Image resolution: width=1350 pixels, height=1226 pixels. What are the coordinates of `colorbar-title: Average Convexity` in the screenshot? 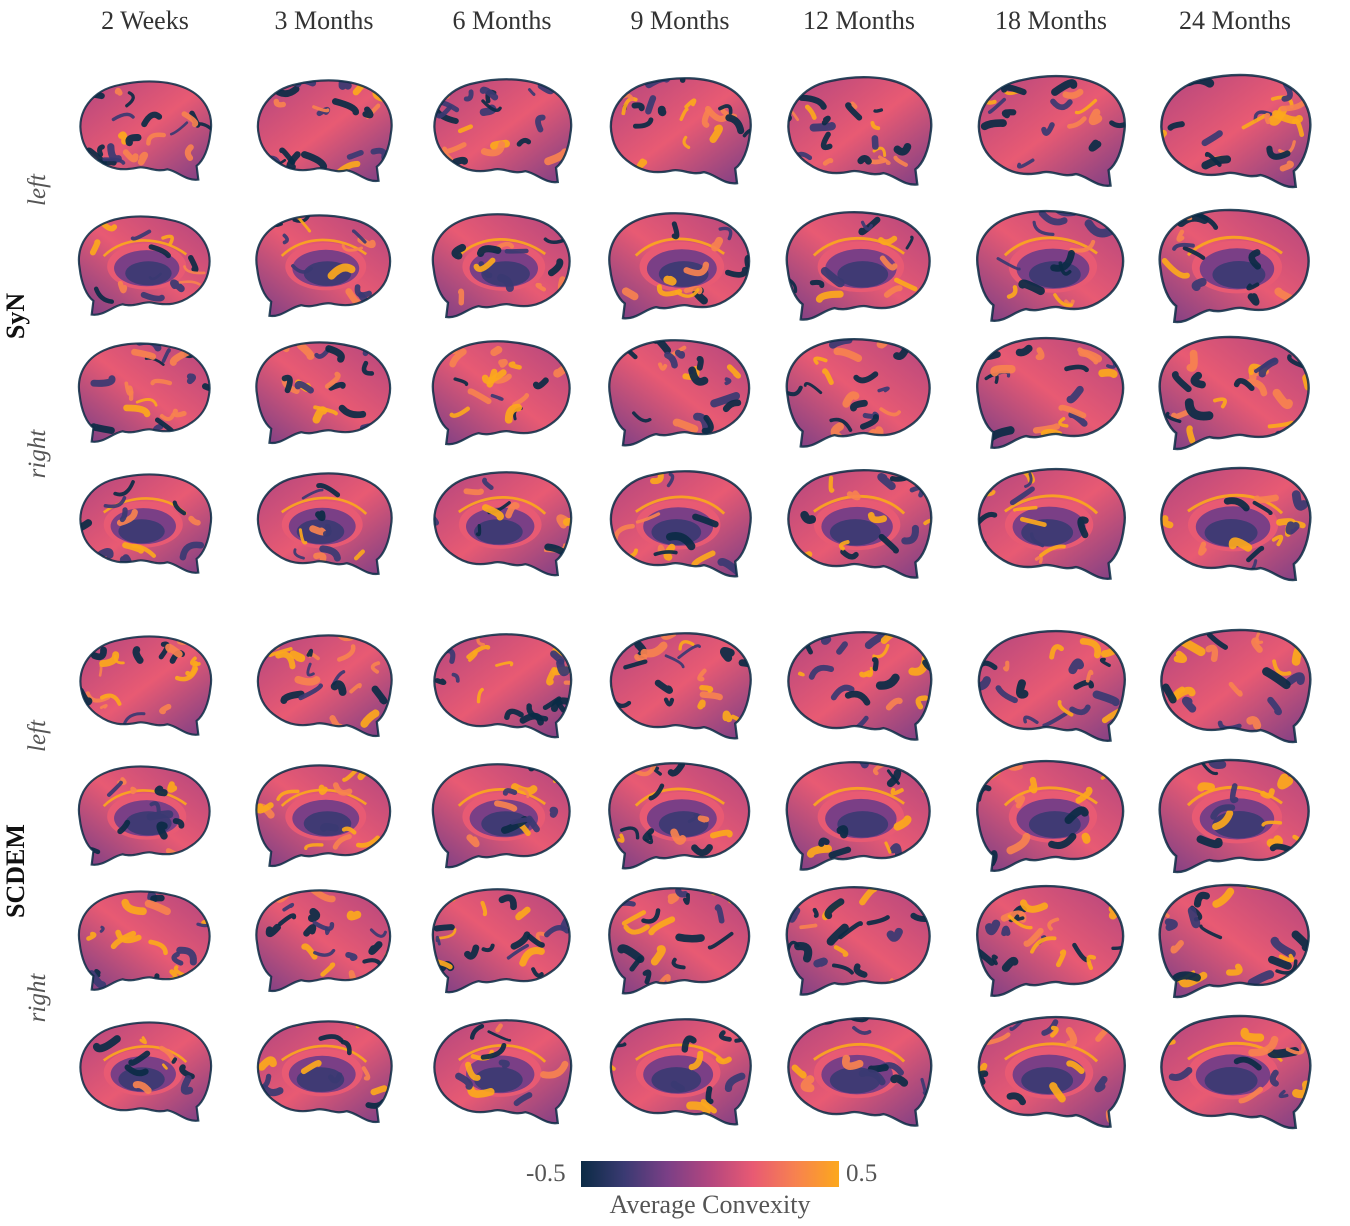 It's located at (710, 1204).